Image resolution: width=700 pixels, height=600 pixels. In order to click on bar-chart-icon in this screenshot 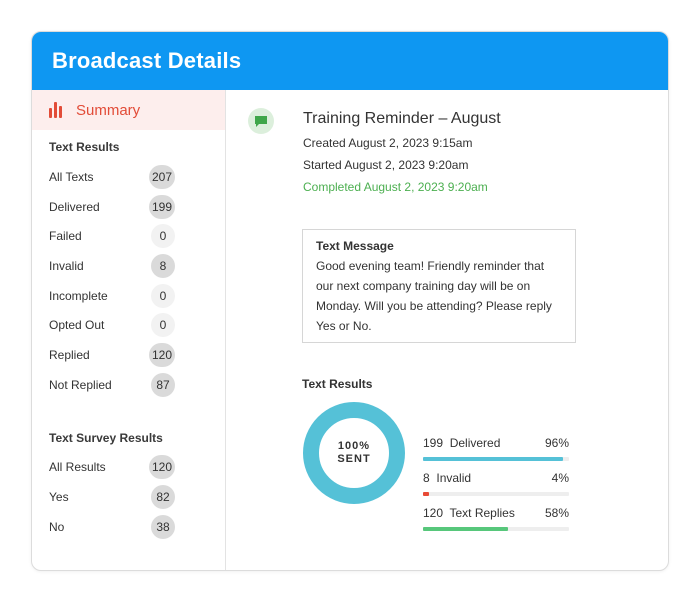, I will do `click(56, 110)`.